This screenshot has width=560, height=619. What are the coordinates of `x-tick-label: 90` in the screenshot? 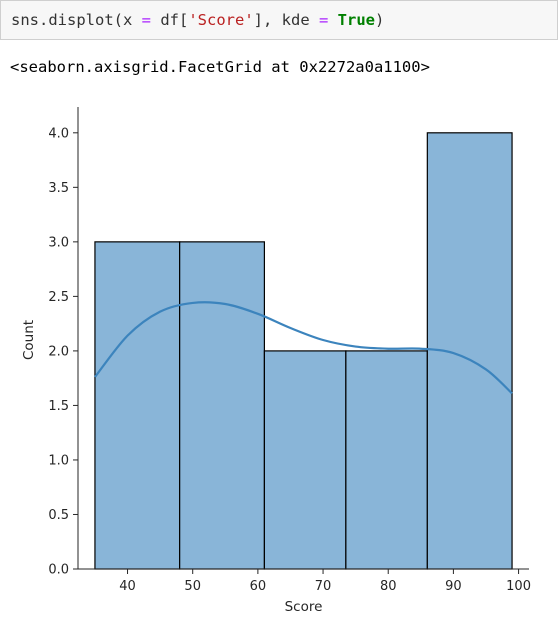 It's located at (453, 586).